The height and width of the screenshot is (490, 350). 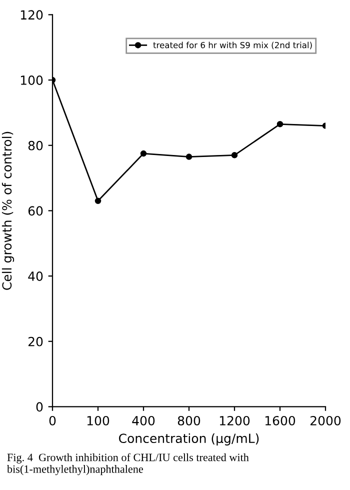 What do you see at coordinates (39, 407) in the screenshot?
I see `y-tick-label: 0` at bounding box center [39, 407].